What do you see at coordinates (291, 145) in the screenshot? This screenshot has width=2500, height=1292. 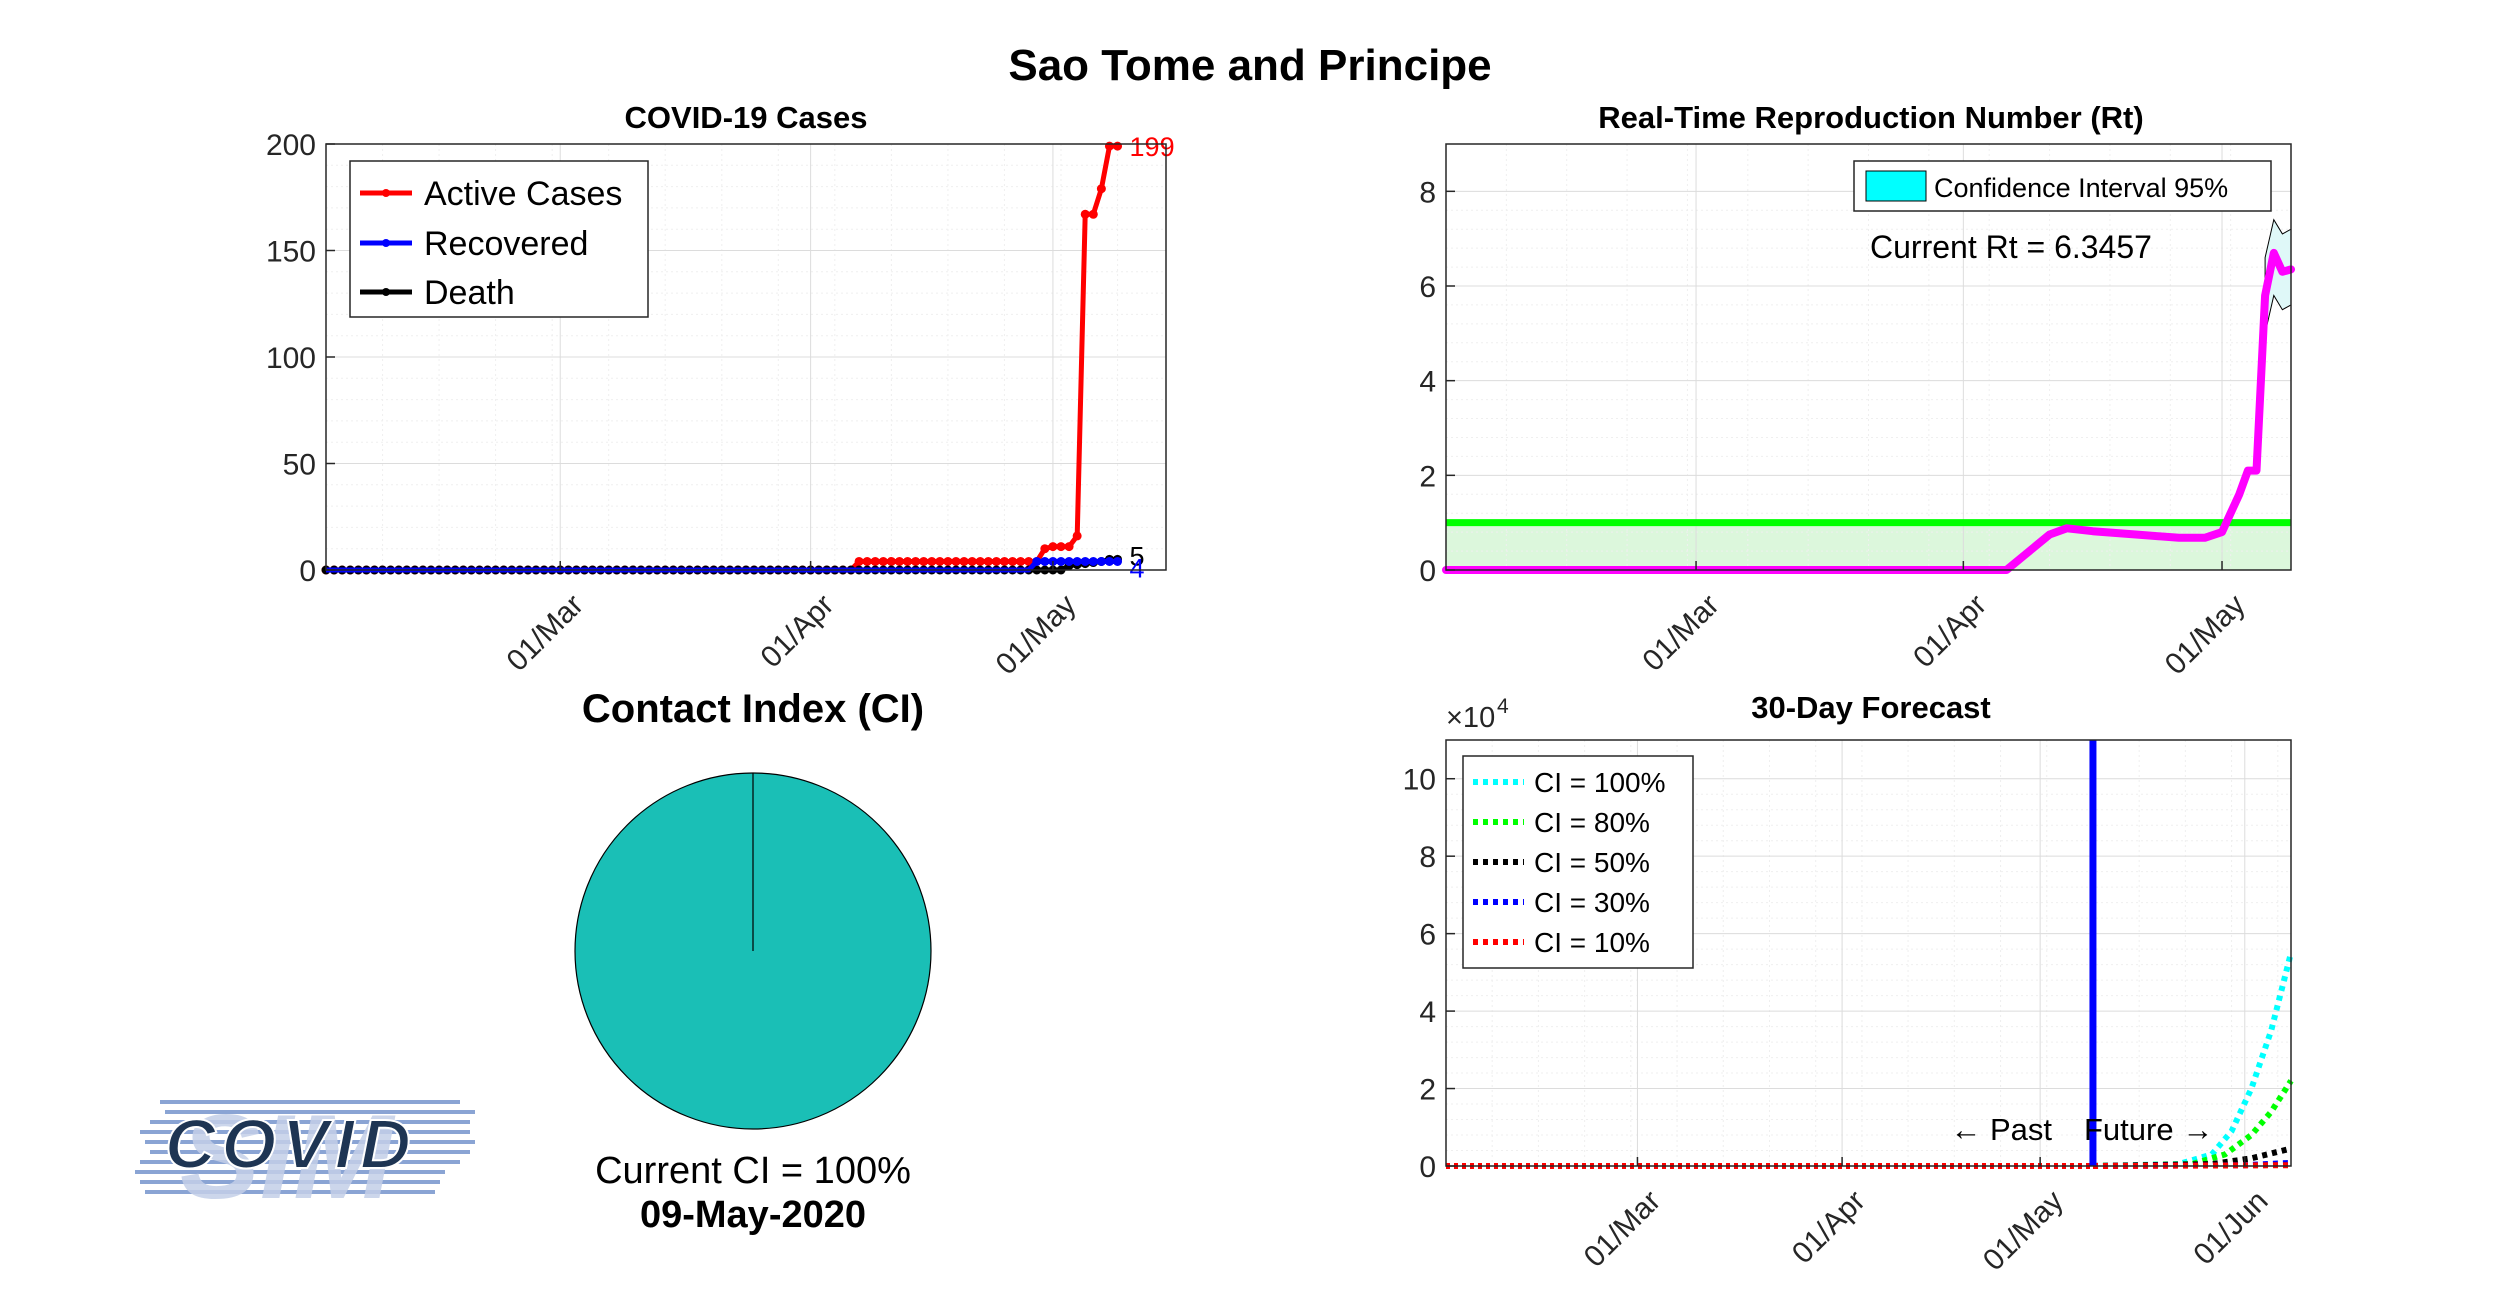 I see `cases-ytick-label: 200` at bounding box center [291, 145].